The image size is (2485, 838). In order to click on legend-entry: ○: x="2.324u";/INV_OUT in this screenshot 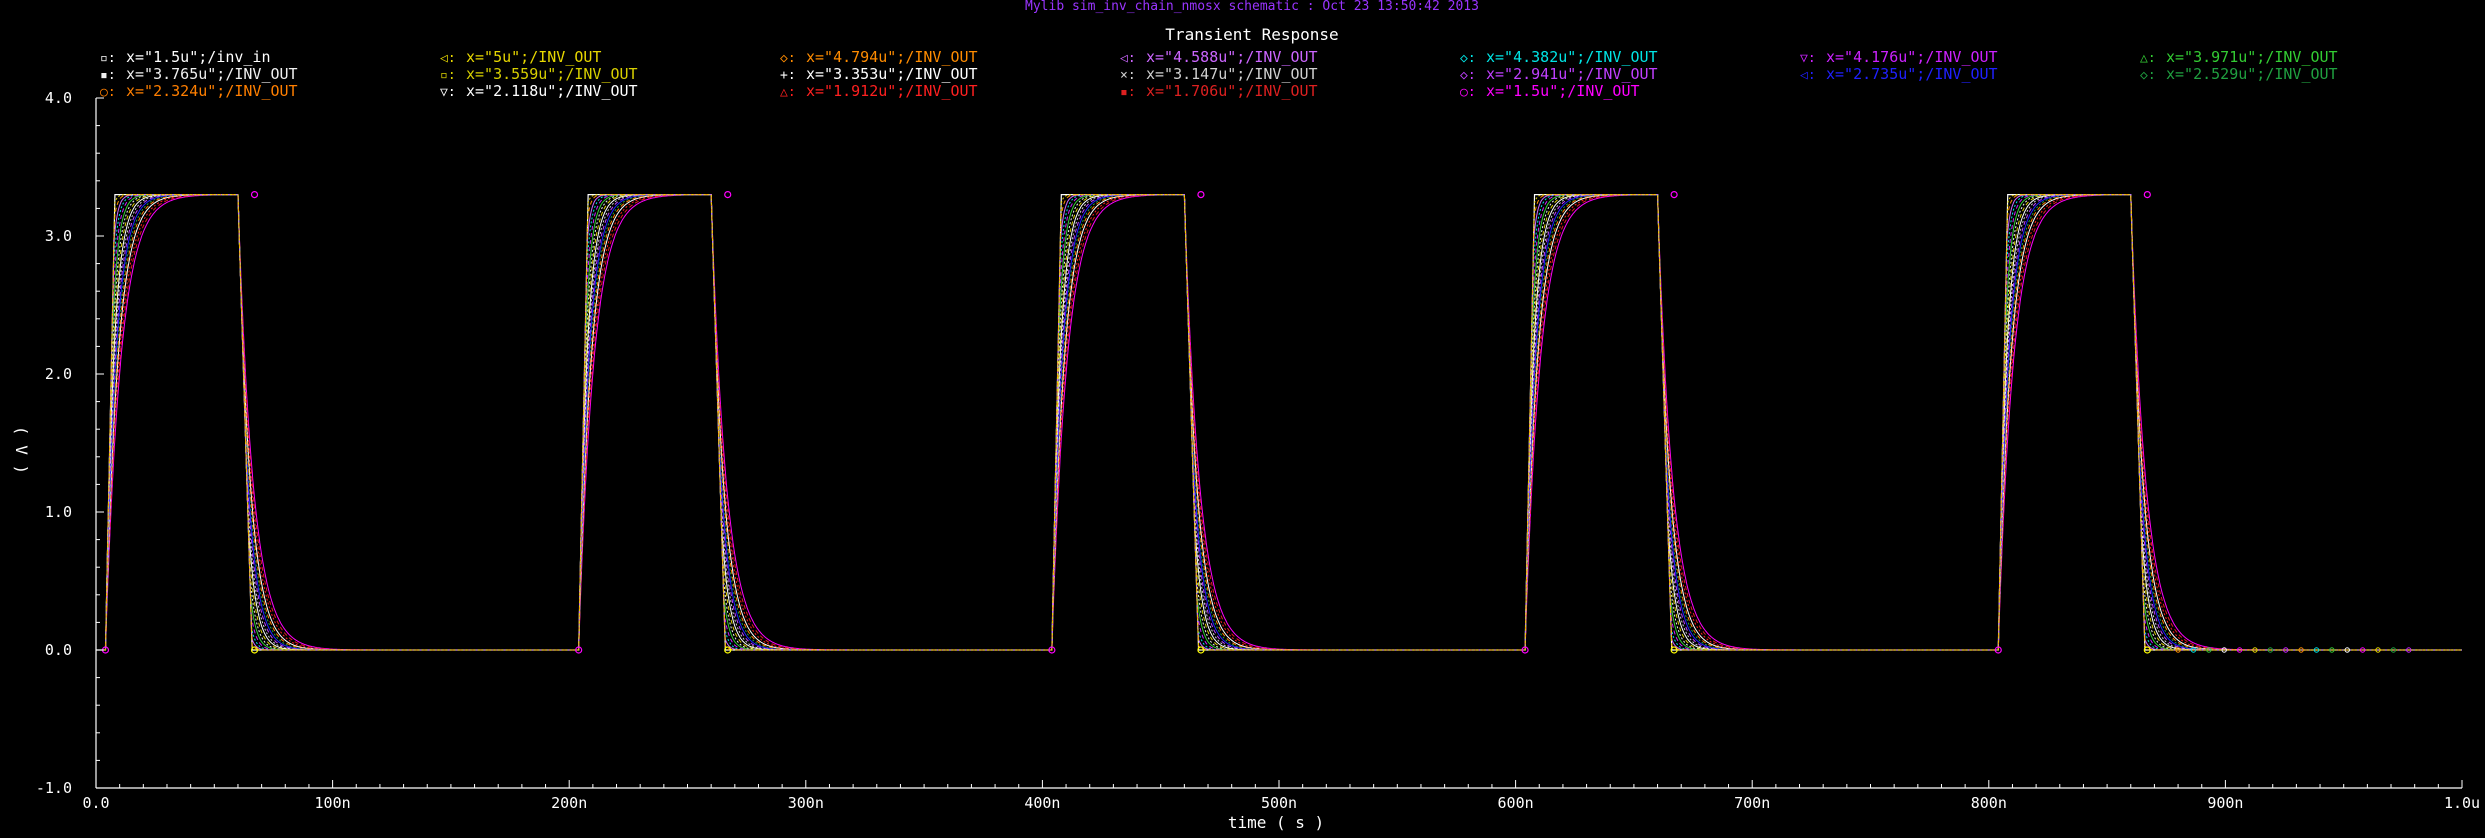, I will do `click(199, 91)`.